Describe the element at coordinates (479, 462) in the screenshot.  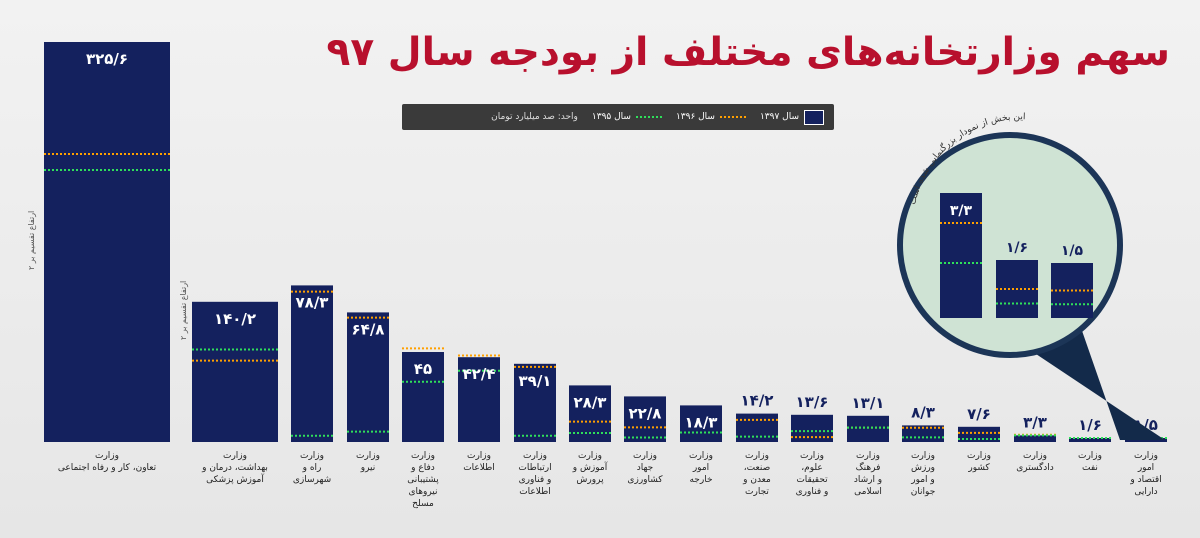
I see `category-label-5: وزارت اطلاعات` at that location.